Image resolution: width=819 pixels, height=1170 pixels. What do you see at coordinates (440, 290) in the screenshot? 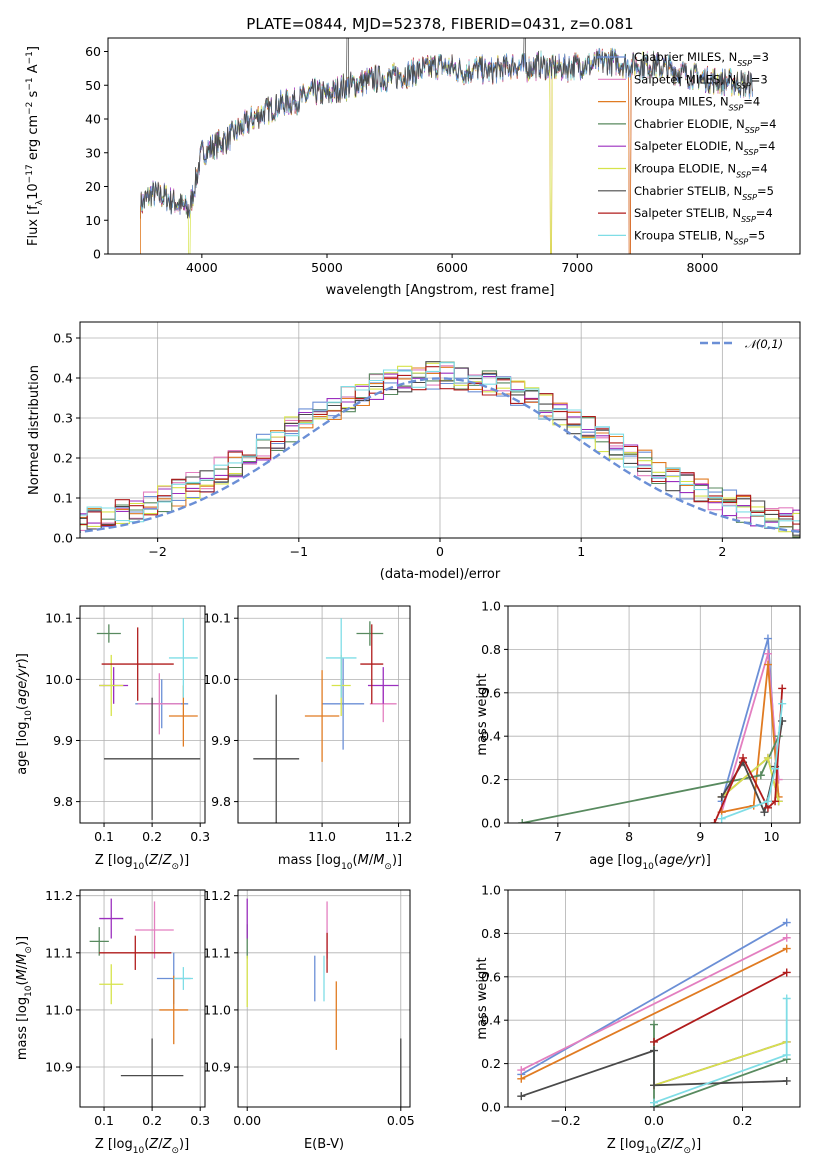
I see `x-axis-label: wavelength [Angstrom, rest frame]` at bounding box center [440, 290].